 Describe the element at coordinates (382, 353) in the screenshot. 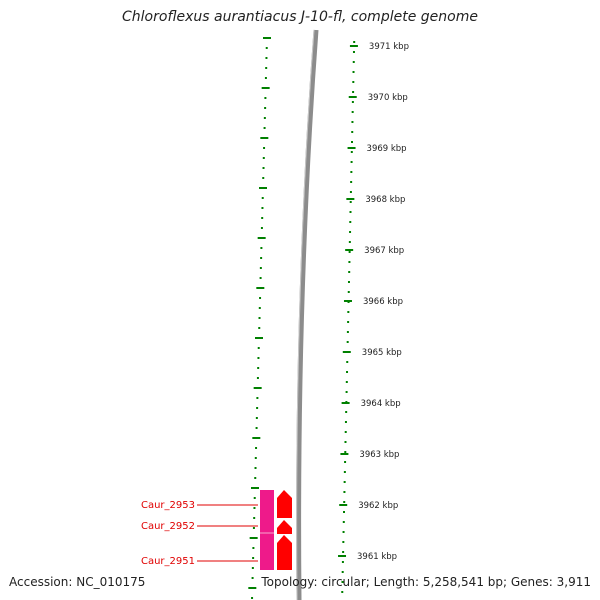

I see `scale-tick-label: 3965 kbp` at that location.